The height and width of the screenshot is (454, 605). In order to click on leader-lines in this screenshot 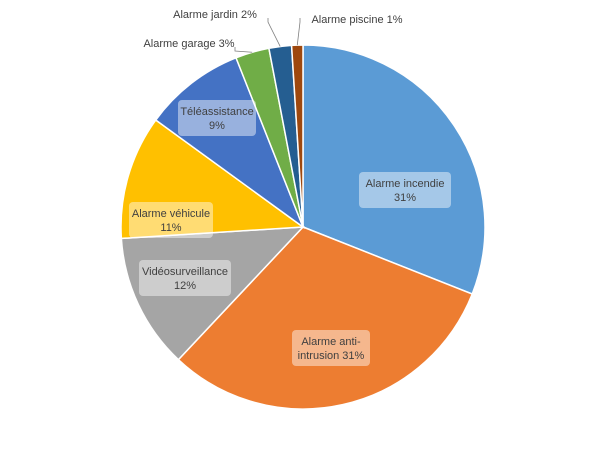, I will do `click(267, 35)`.